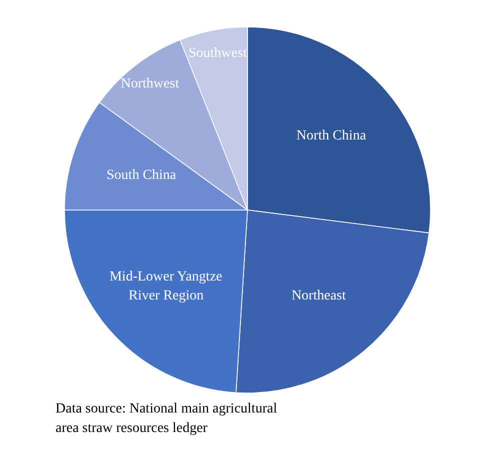  I want to click on slice-label: Mid-Lower Yangtze River Region, so click(165, 287).